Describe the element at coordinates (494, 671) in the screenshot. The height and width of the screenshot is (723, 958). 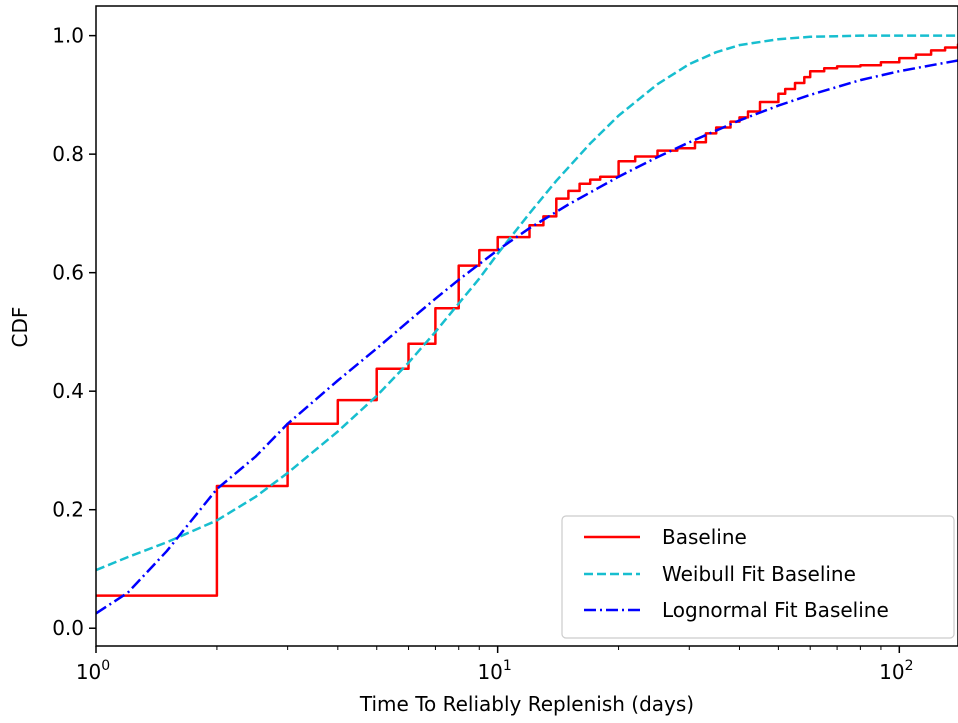
I see `x-tick-label: 10¹` at that location.